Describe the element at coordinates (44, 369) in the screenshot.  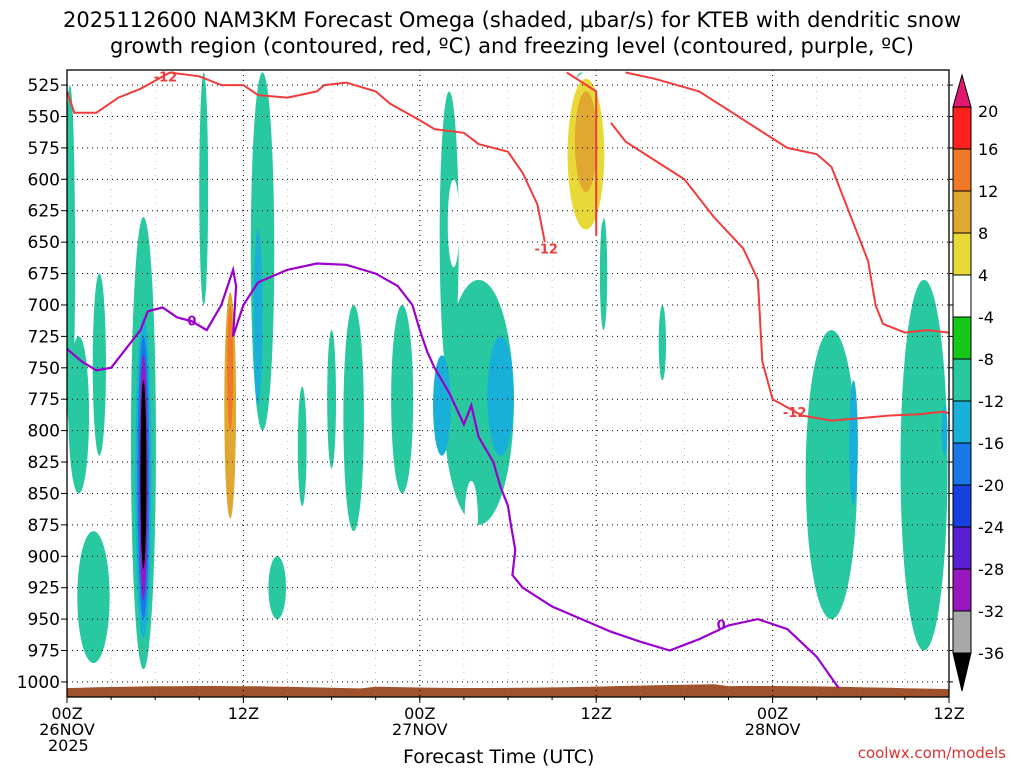
I see `y-tick-label: 750` at that location.